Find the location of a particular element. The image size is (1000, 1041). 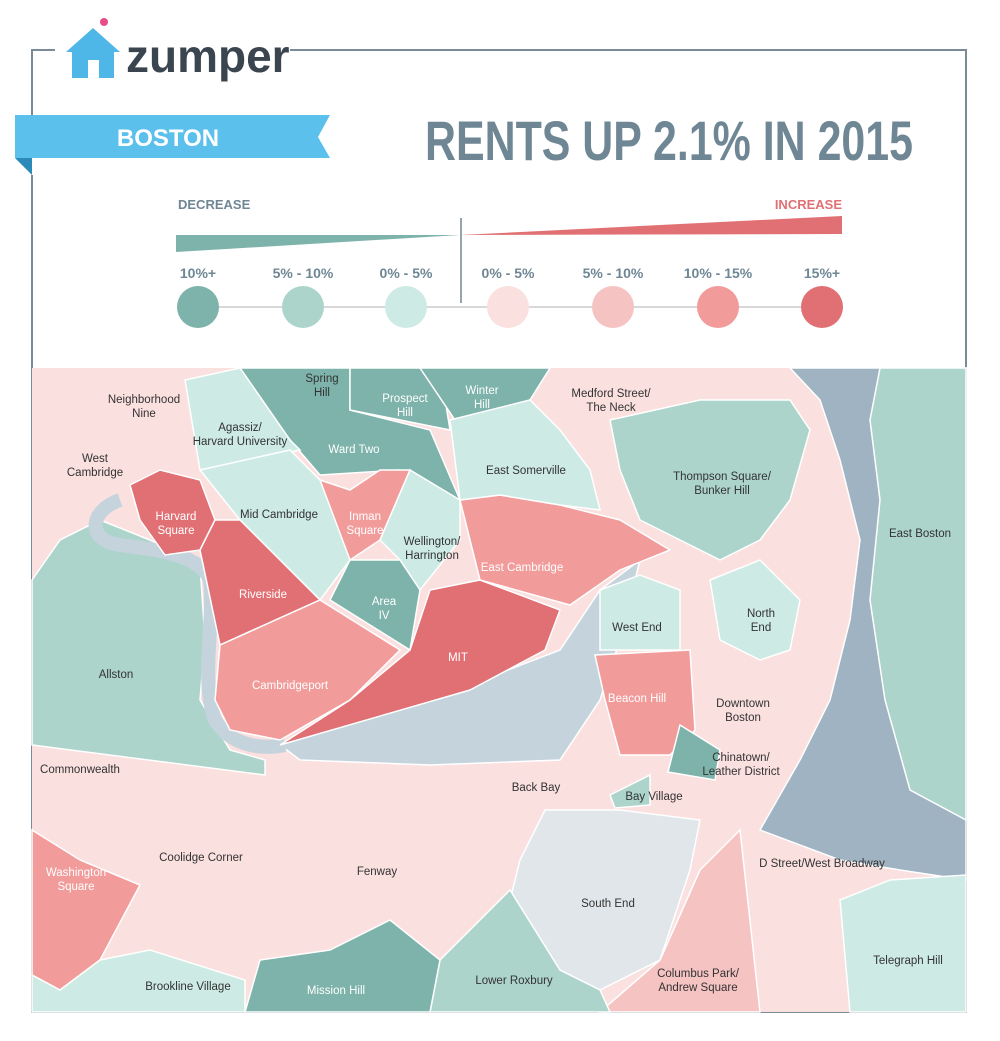

neighborhood-label: West is located at coordinates (95, 459).